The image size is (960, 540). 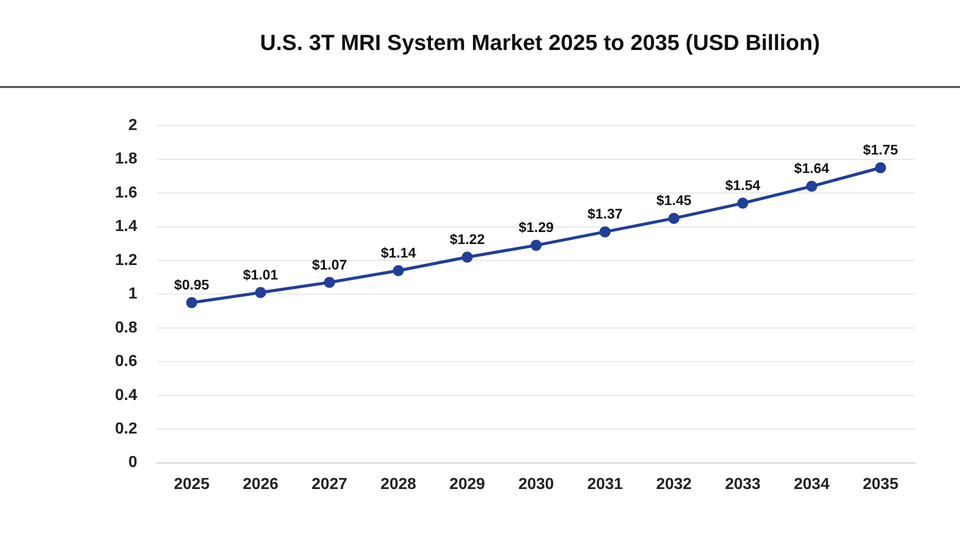 I want to click on data-label: $0.95, so click(x=192, y=284).